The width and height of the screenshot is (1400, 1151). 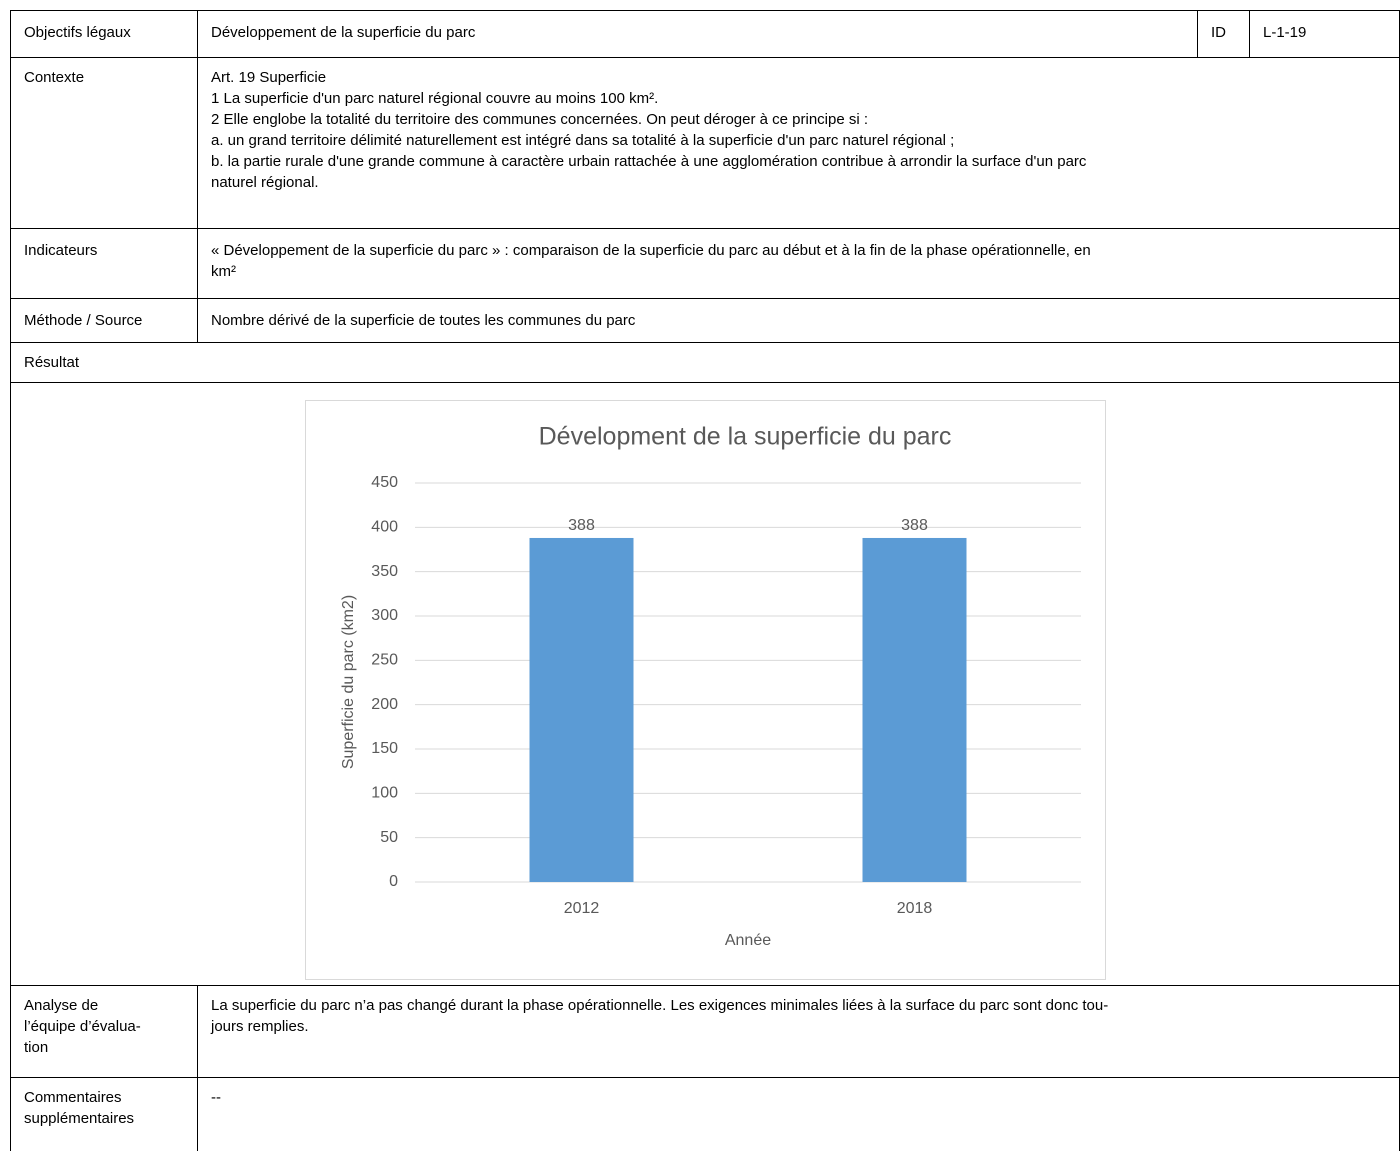 What do you see at coordinates (389, 837) in the screenshot?
I see `y-tick-label: 50` at bounding box center [389, 837].